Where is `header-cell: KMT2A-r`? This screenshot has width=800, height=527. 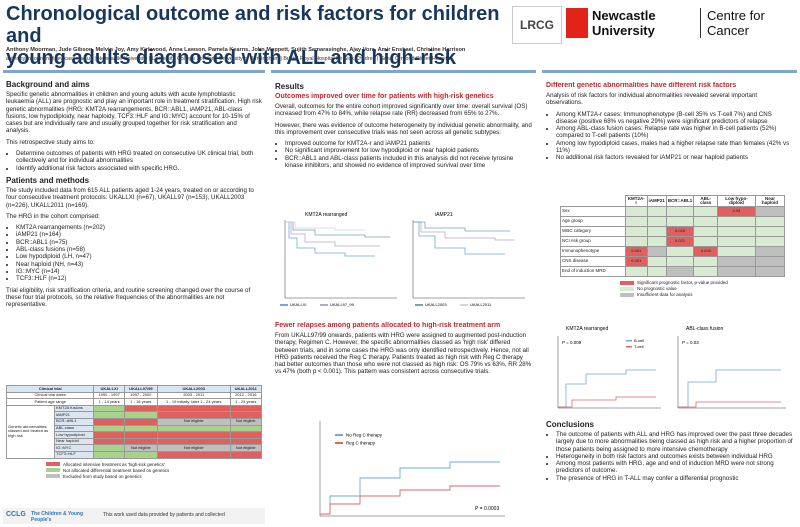
header-cell: KMT2A-r is located at coordinates (636, 201).